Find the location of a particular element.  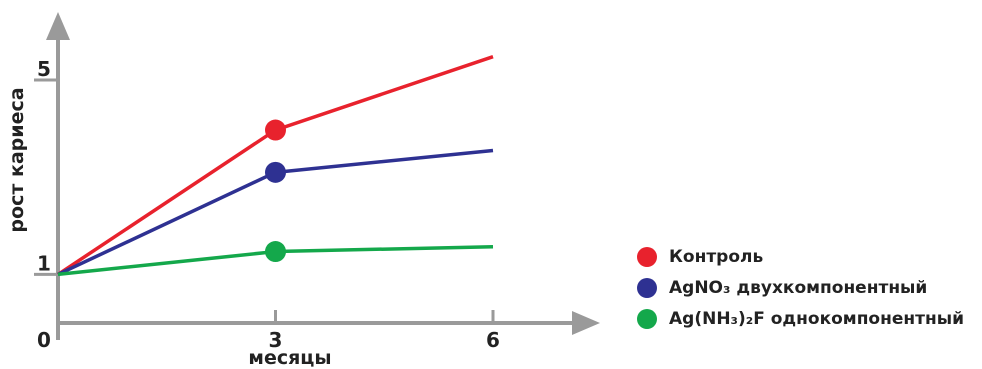

legend-label: Ag(NH₃)₂F однокомпонентный is located at coordinates (817, 318).